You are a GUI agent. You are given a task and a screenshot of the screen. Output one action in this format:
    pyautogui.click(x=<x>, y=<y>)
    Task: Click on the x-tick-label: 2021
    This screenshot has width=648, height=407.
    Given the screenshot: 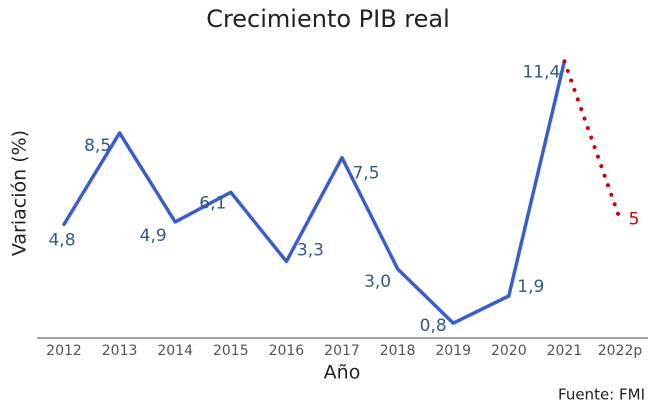 What is the action you would take?
    pyautogui.click(x=565, y=351)
    